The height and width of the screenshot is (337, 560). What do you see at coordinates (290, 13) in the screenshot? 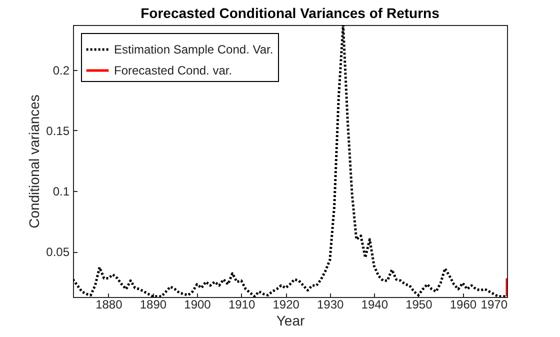
I see `chart-title: Forecasted Conditional Variances of Returns` at bounding box center [290, 13].